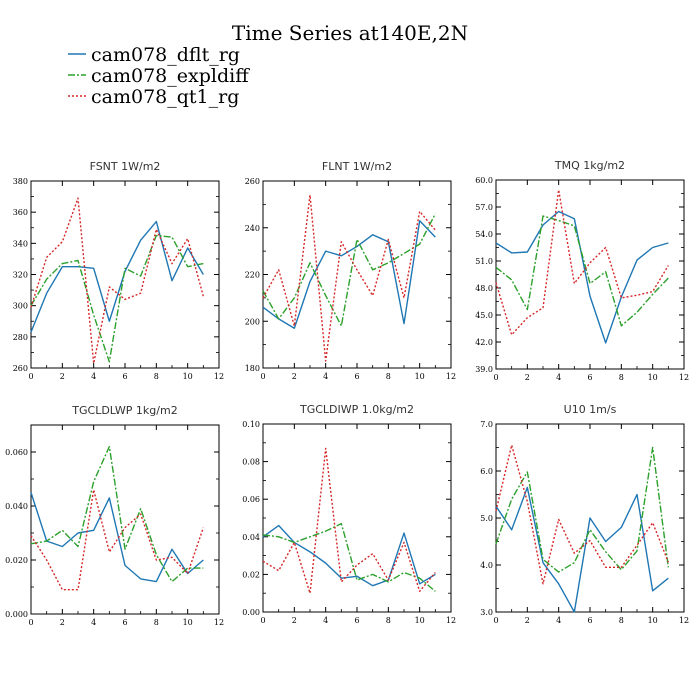 This screenshot has width=700, height=700. I want to click on panel-u10: U10 1m/s 0 2 4 6 8 10 12 3.0 4.0 5.0 6.0 7.0, so click(584, 514).